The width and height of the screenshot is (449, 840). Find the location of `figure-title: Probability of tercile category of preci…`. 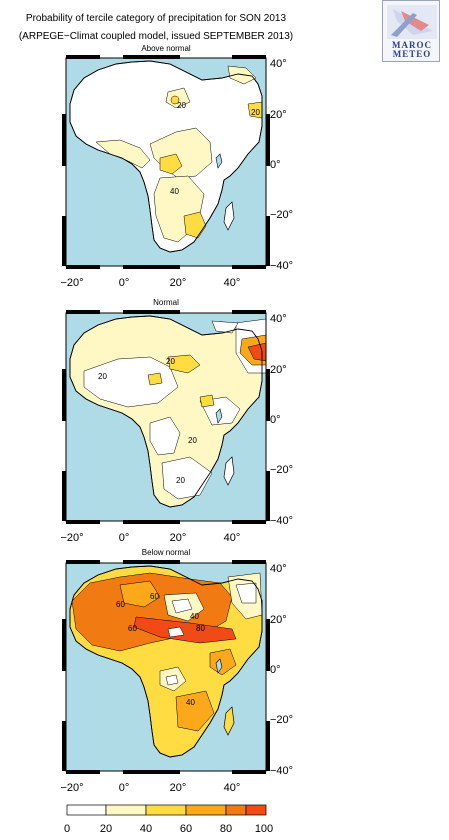

figure-title: Probability of tercile category of preci… is located at coordinates (156, 18).